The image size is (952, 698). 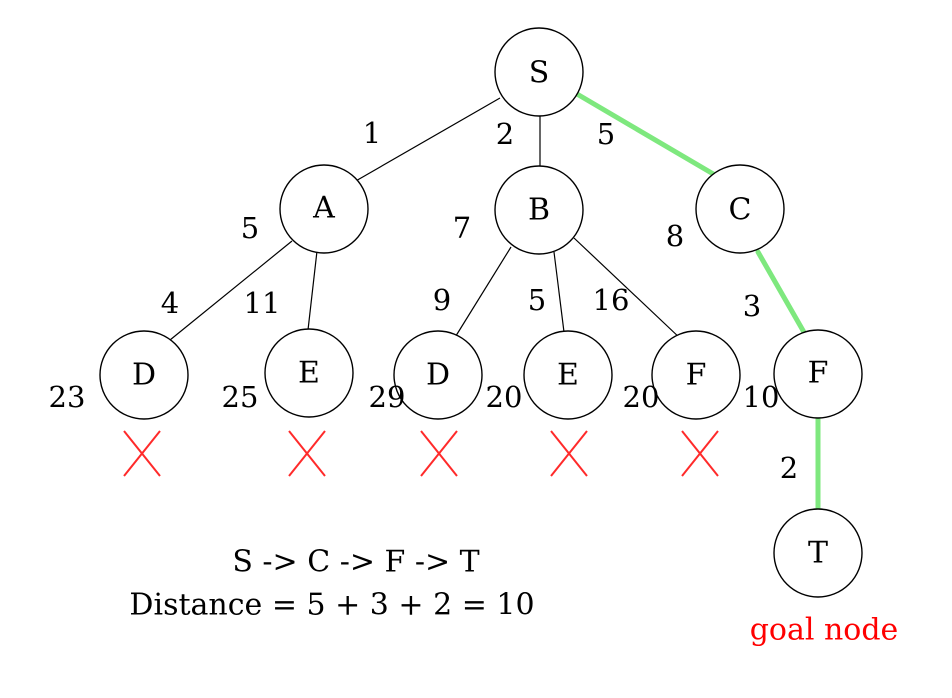 I want to click on result-distance: Distance = 5 + 3 + 2 = 10, so click(x=331, y=605).